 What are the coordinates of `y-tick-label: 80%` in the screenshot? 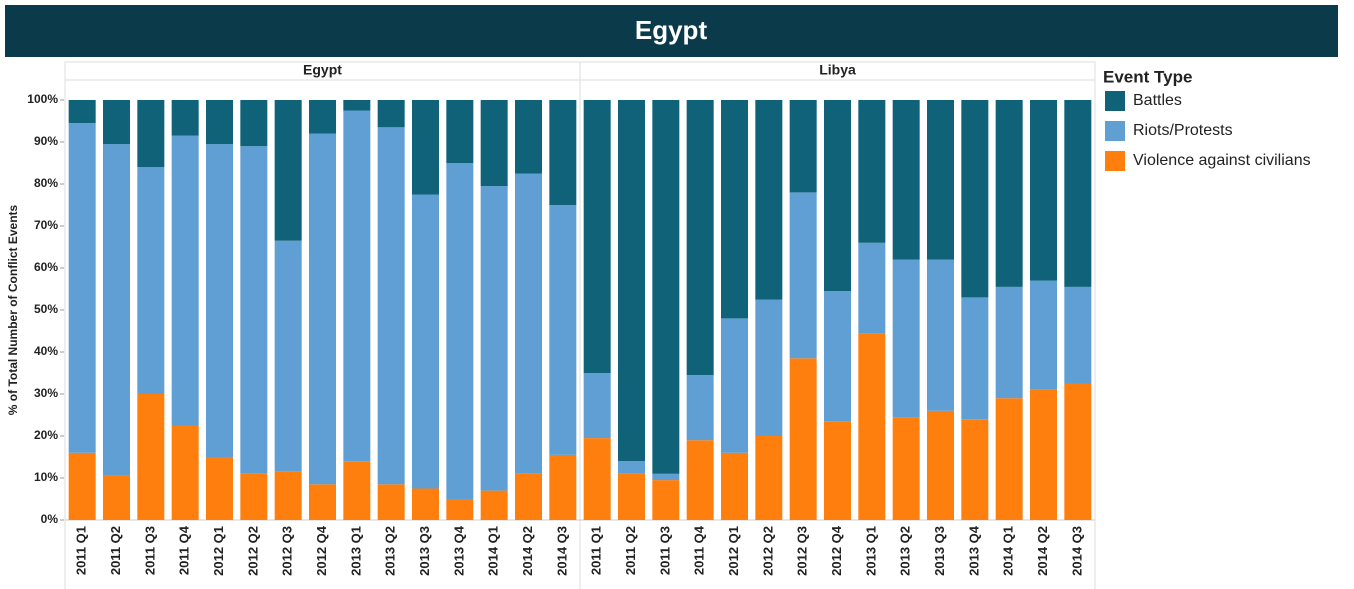 It's located at (46, 183).